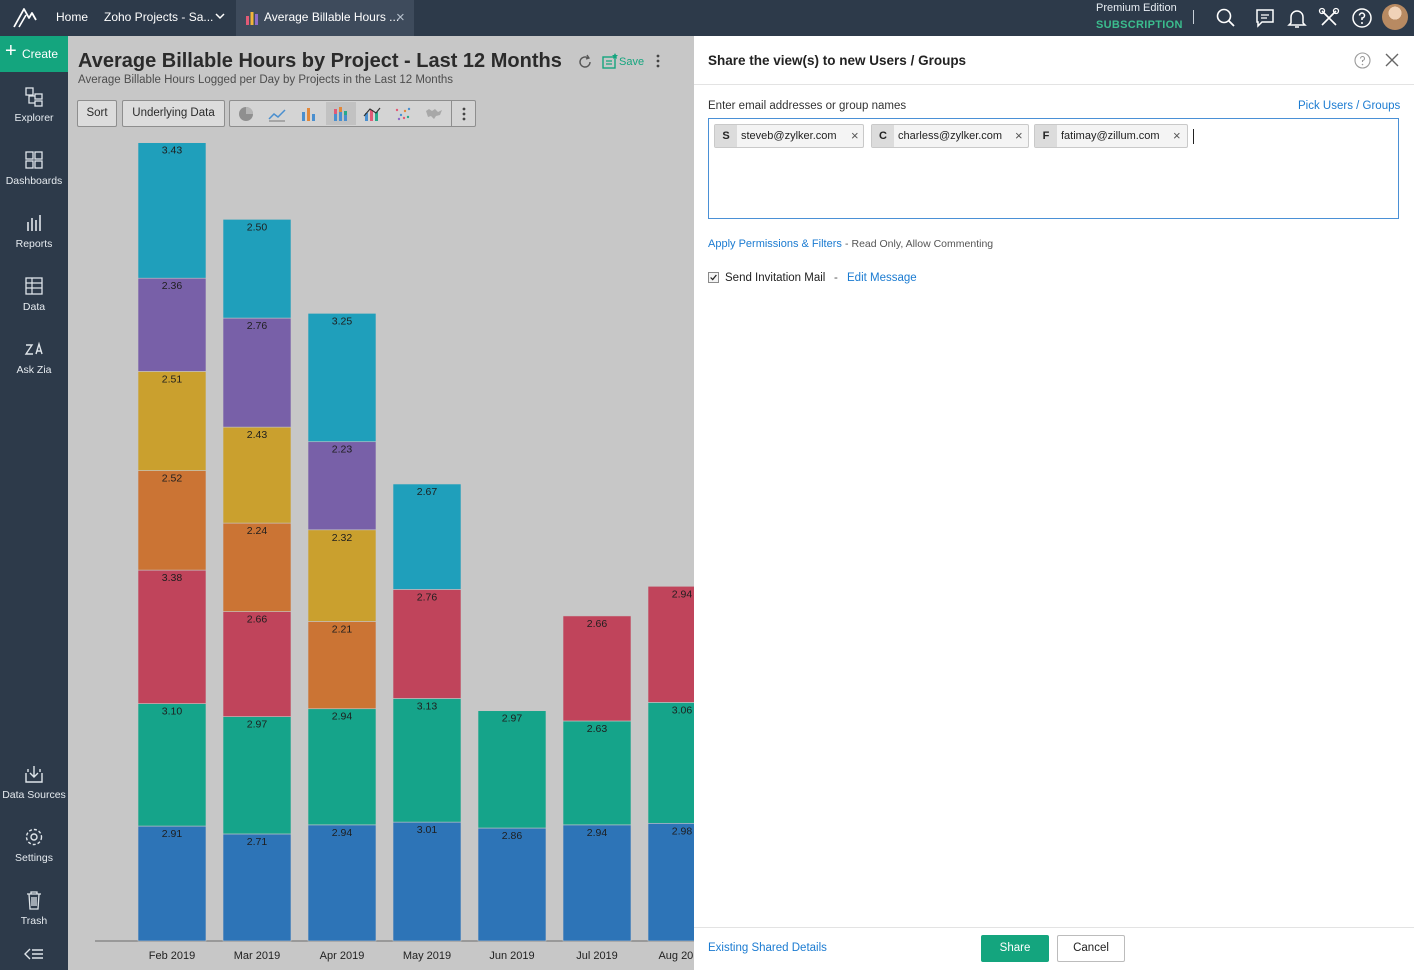 Image resolution: width=1414 pixels, height=970 pixels. I want to click on user-avatar, so click(1395, 17).